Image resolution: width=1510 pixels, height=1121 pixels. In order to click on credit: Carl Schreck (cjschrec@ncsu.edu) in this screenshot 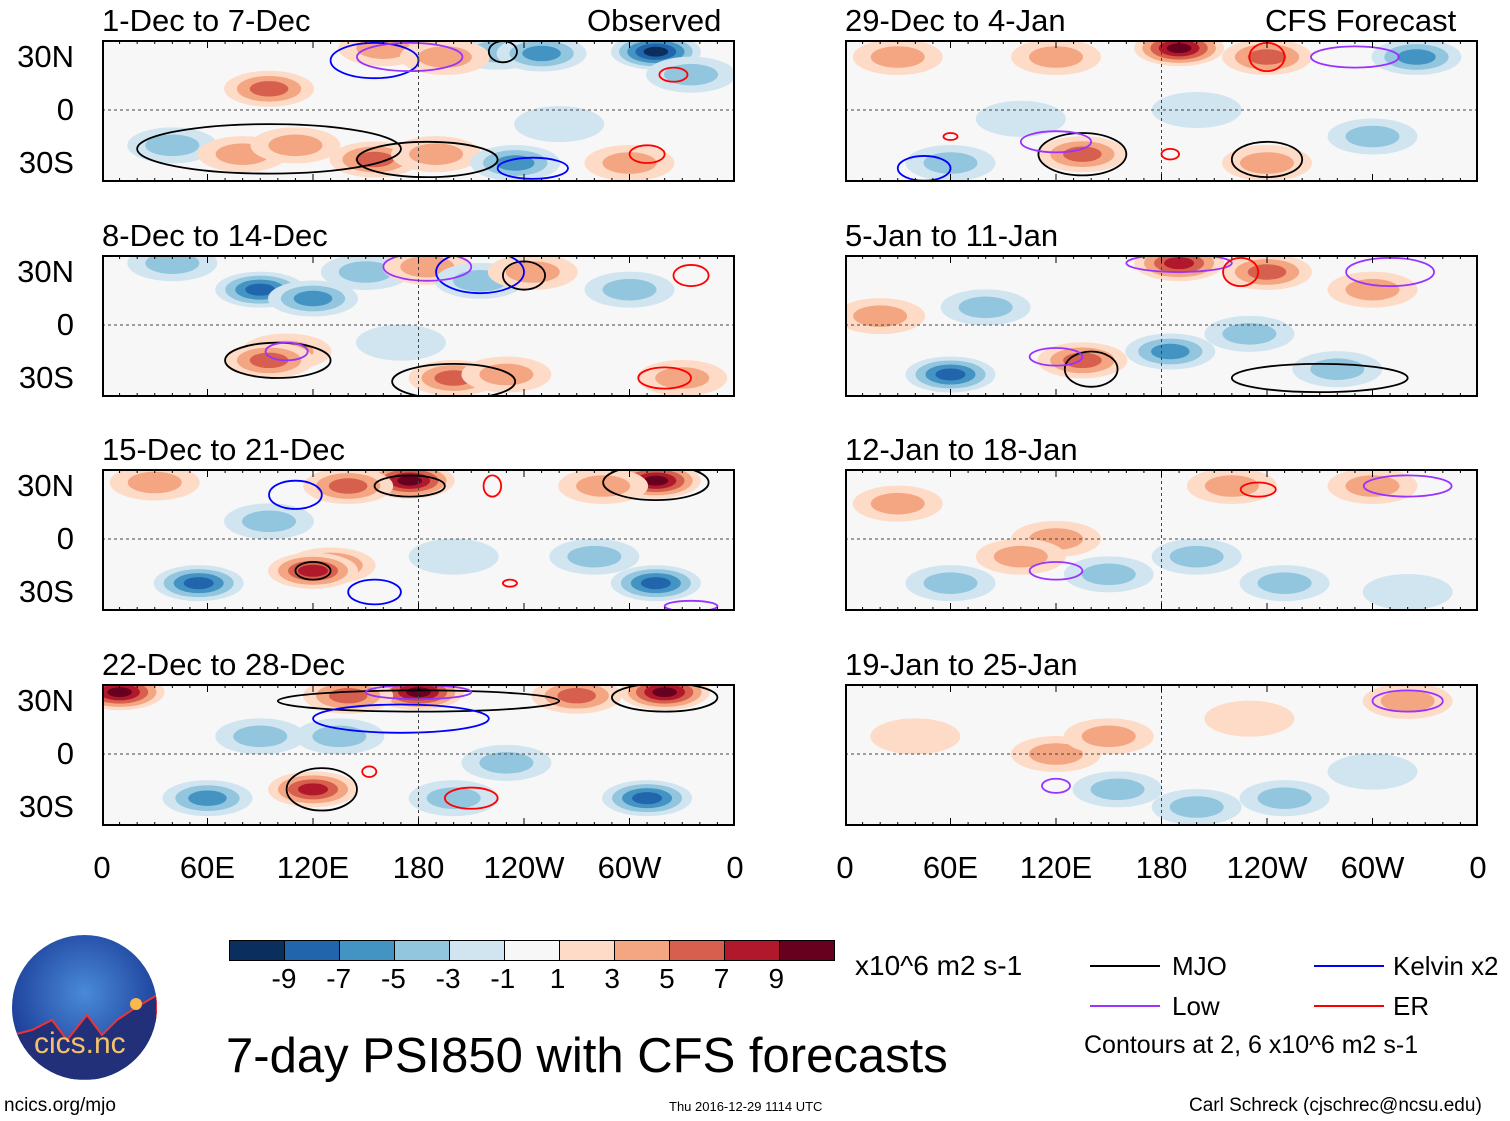, I will do `click(1335, 1105)`.